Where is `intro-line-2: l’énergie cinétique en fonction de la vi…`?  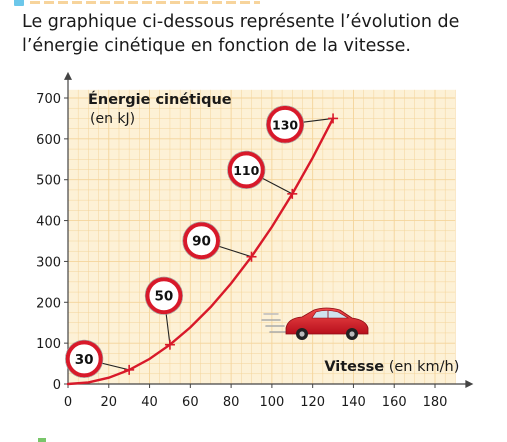
intro-line-2: l’énergie cinétique en fonction de la vi… is located at coordinates (216, 46).